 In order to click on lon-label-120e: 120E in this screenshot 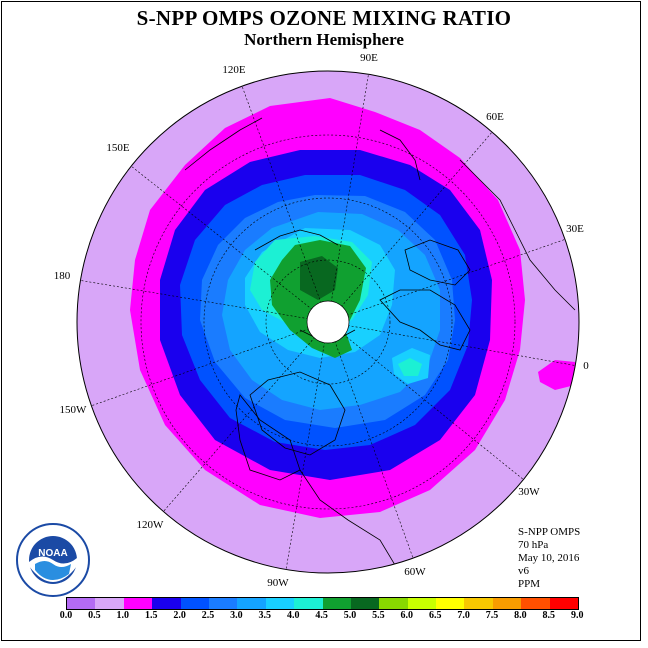, I will do `click(234, 70)`.